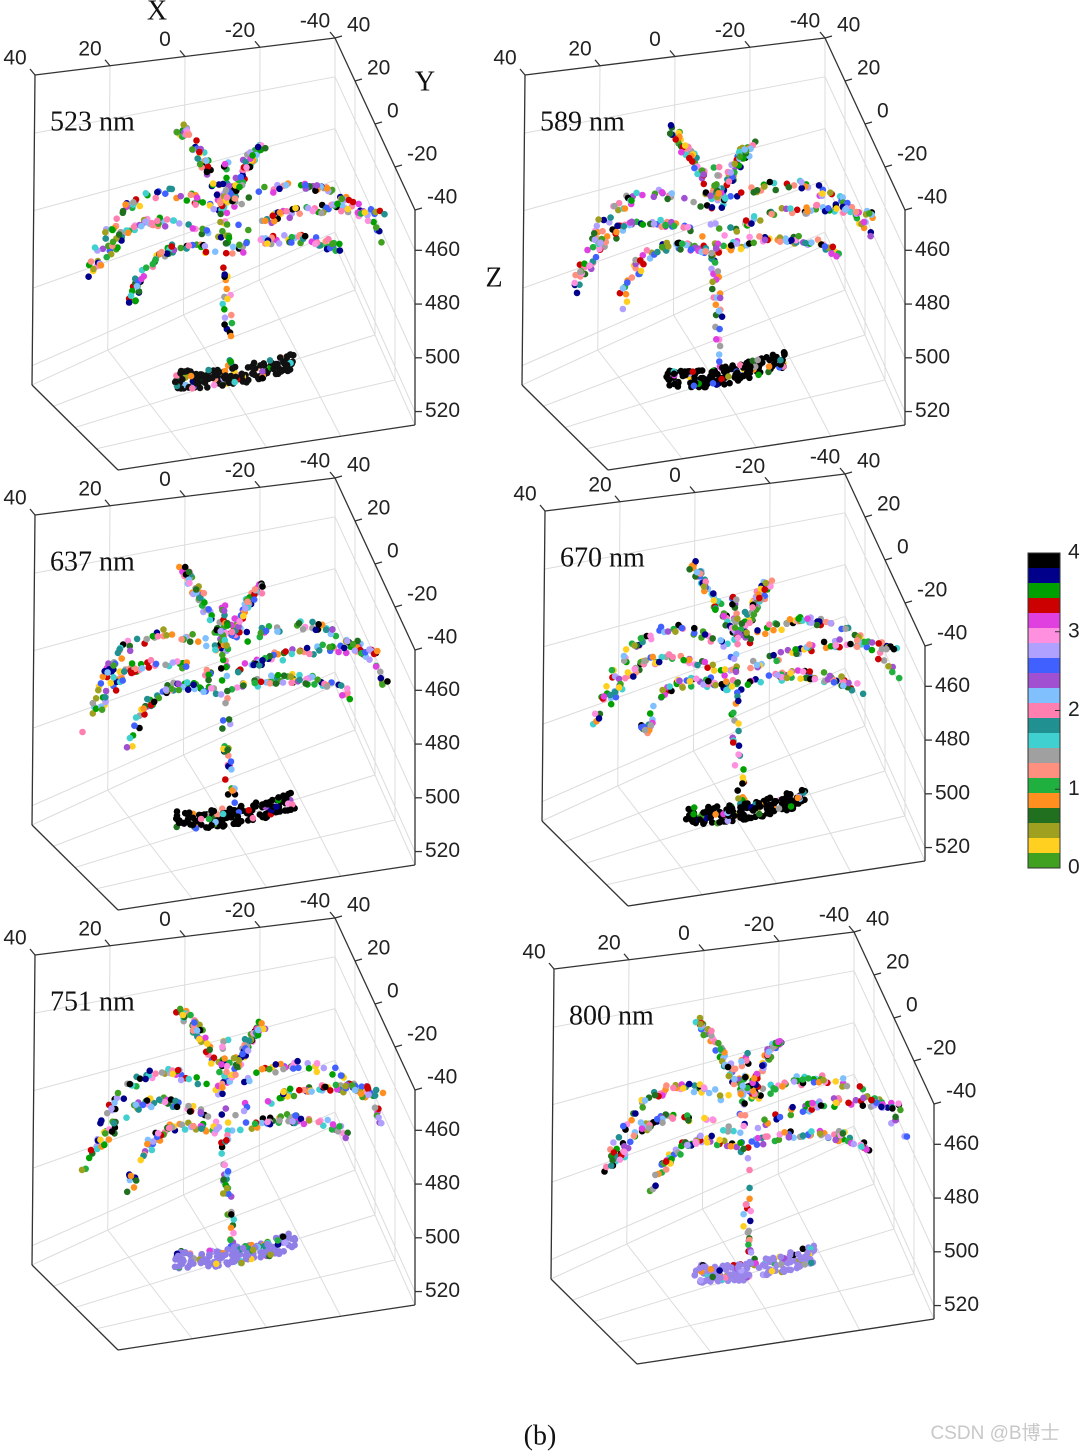  Describe the element at coordinates (425, 81) in the screenshot. I see `y-axis-label: Y` at that location.